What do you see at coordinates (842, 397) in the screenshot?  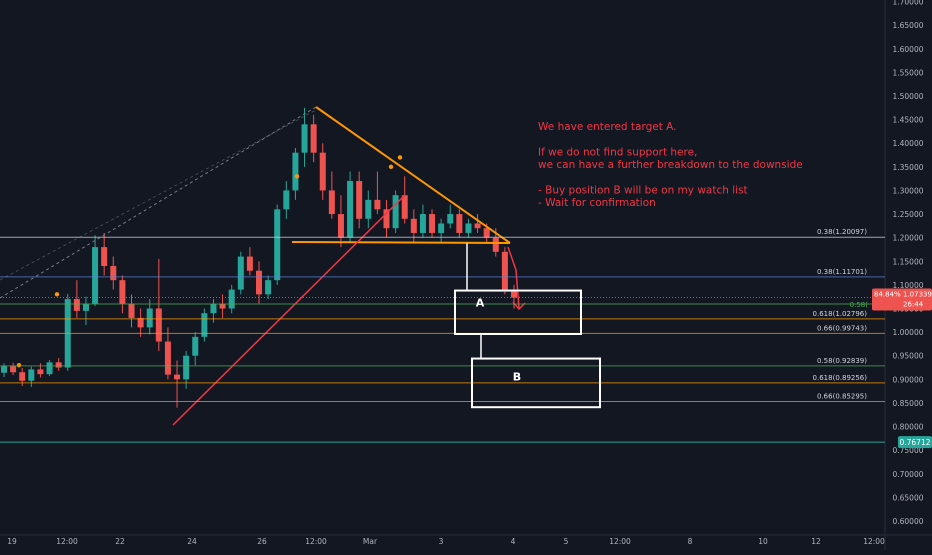 I see `fib-level-label: 0.66(0.85295)` at bounding box center [842, 397].